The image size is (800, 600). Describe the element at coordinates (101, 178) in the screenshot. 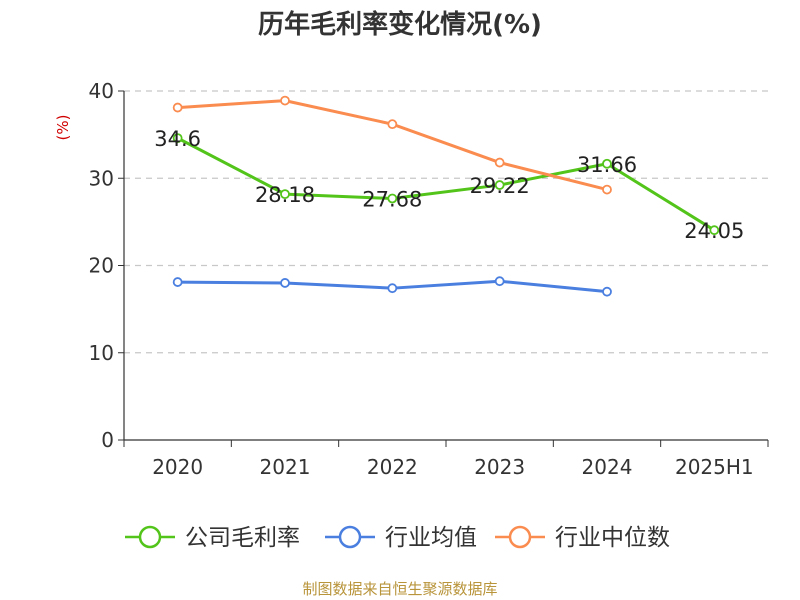

I see `y-tick-label: 30` at that location.